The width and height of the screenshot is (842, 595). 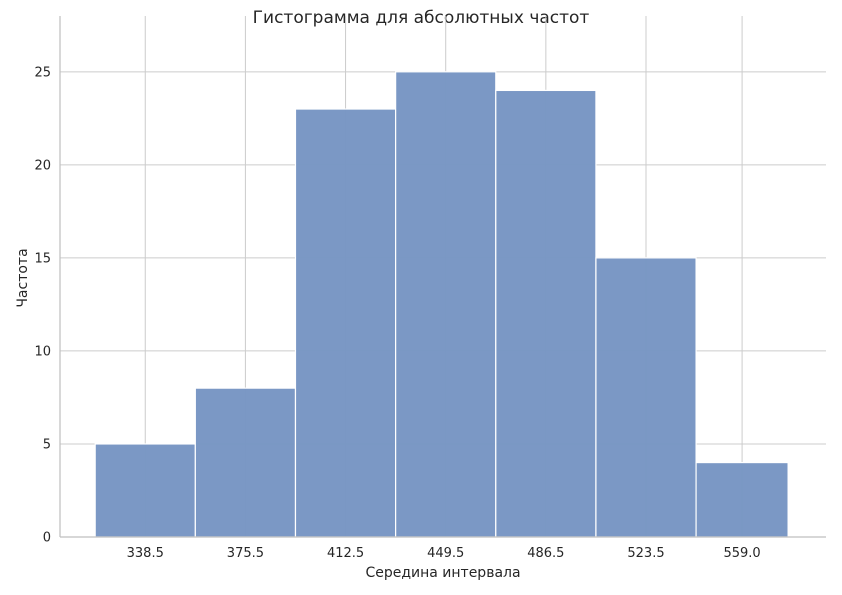 I want to click on chart-title: Гистограмма для абсолютных частот, so click(x=421, y=18).